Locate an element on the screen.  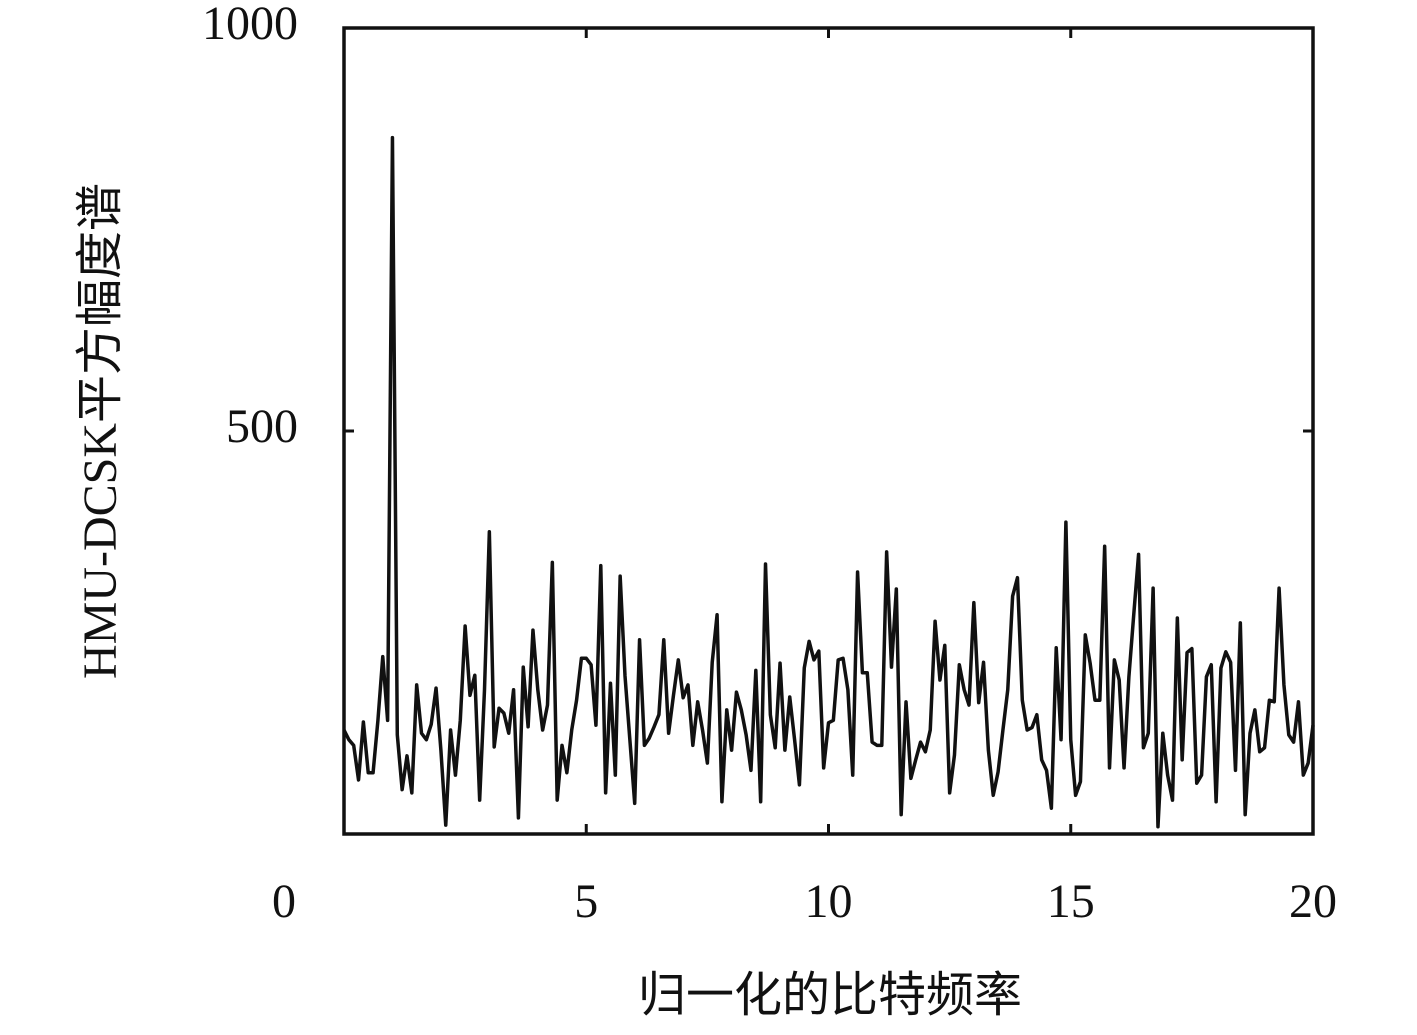
x-tick-label: 20 is located at coordinates (1313, 901).